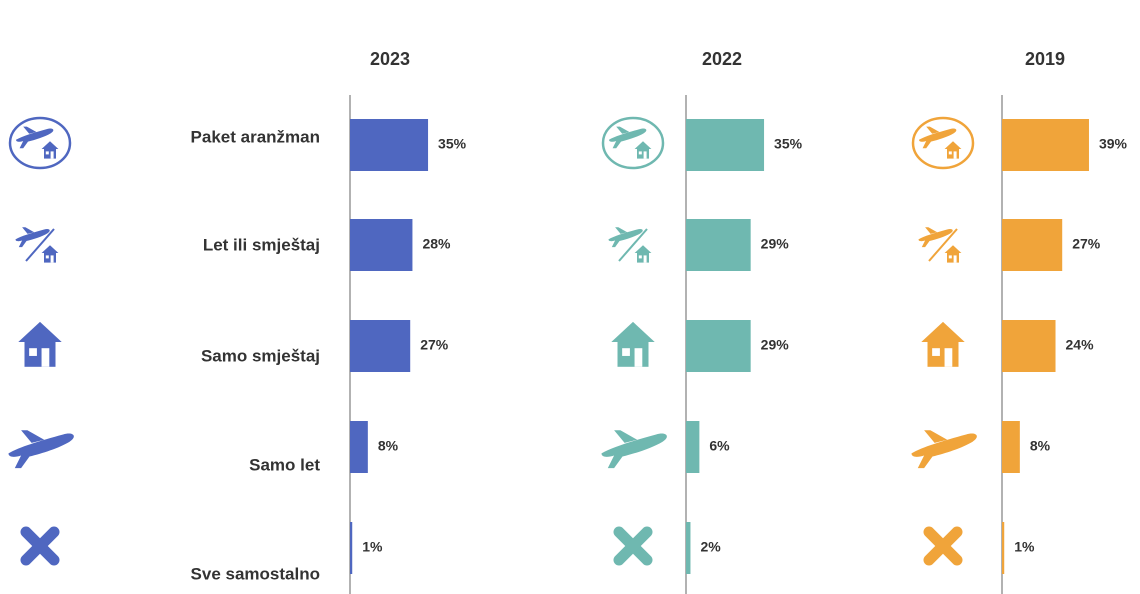 This screenshot has height=594, width=1140. What do you see at coordinates (260, 355) in the screenshot?
I see `category-label: Samo smještaj` at bounding box center [260, 355].